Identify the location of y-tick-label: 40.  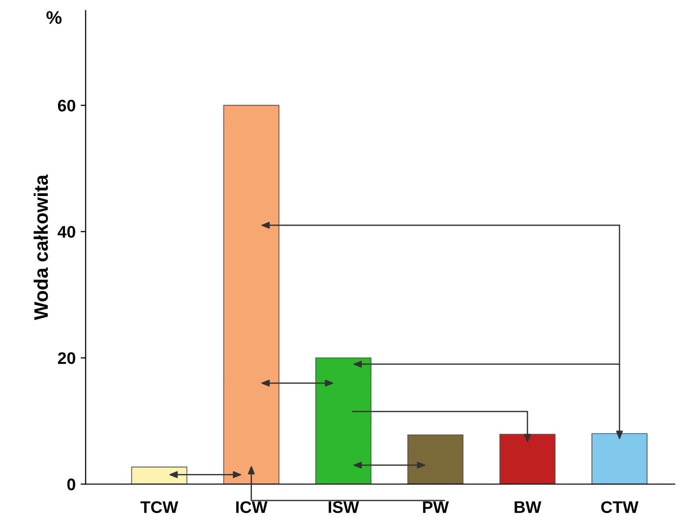
(67, 232).